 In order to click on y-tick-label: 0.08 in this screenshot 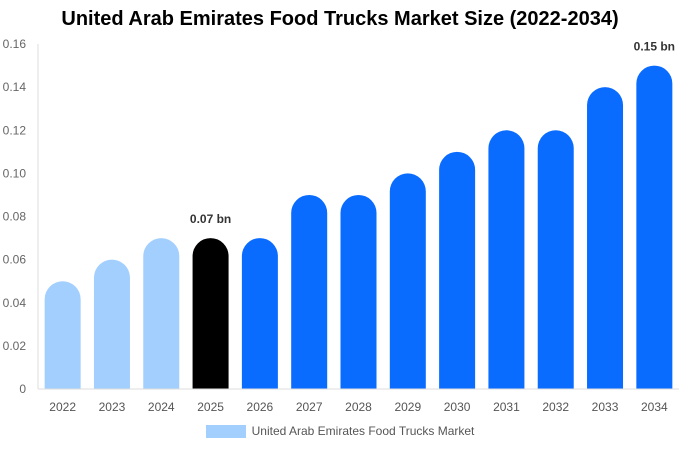, I will do `click(15, 217)`.